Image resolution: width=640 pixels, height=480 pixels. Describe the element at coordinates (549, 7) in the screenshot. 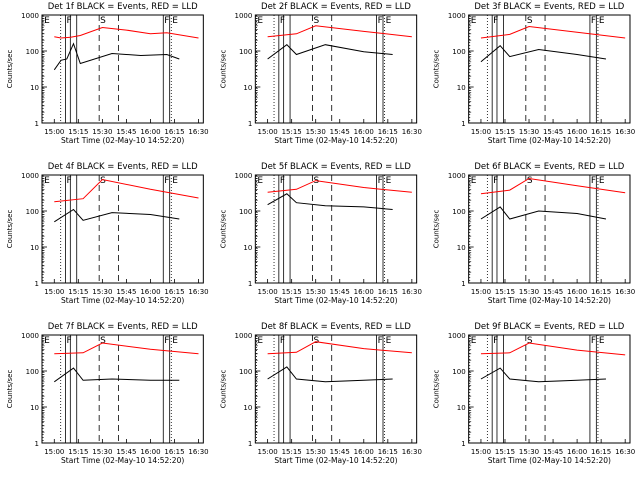

I see `panel-title: Det 3f BLACK = Events, RED = LLD` at that location.